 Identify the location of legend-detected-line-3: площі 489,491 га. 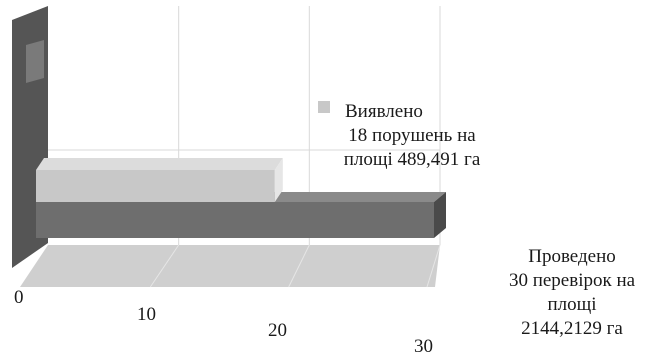
(412, 159).